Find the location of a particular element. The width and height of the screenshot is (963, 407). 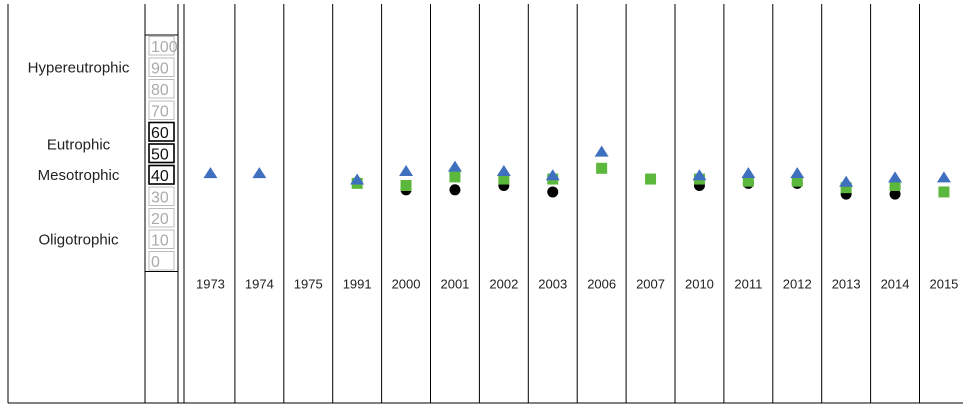

y-tick-label: 20 is located at coordinates (160, 219).